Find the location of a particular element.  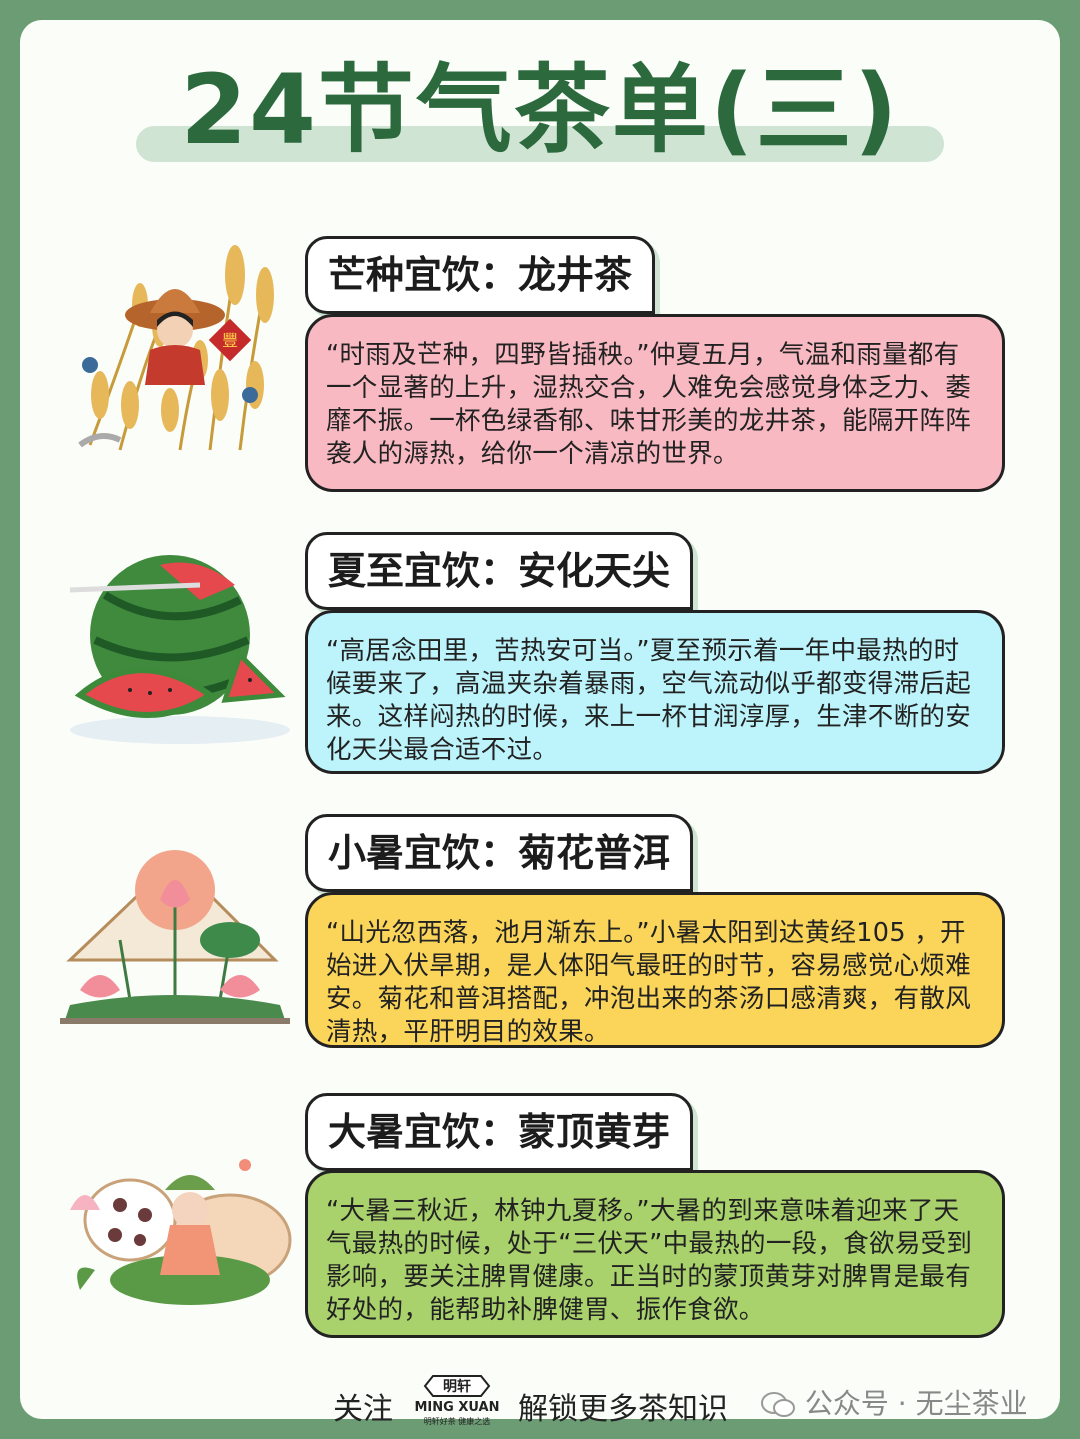

title-underline is located at coordinates (540, 144).